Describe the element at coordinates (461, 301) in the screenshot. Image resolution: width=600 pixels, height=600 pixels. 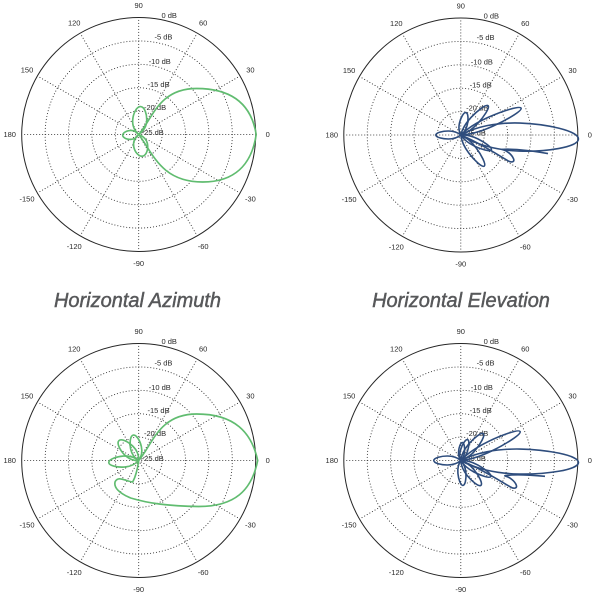
I see `svg-text: Horizontal Elevation` at that location.